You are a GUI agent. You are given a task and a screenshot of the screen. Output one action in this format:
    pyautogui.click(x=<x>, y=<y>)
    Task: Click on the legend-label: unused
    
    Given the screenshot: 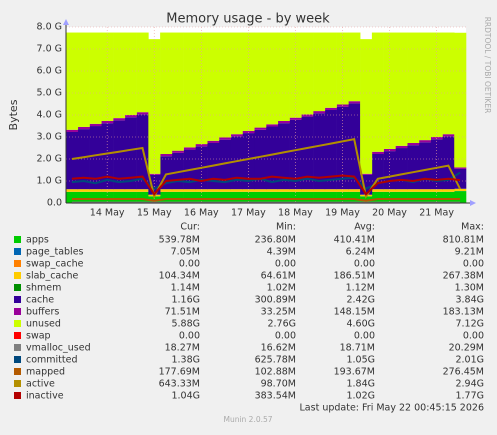 What is the action you would take?
    pyautogui.click(x=43, y=324)
    